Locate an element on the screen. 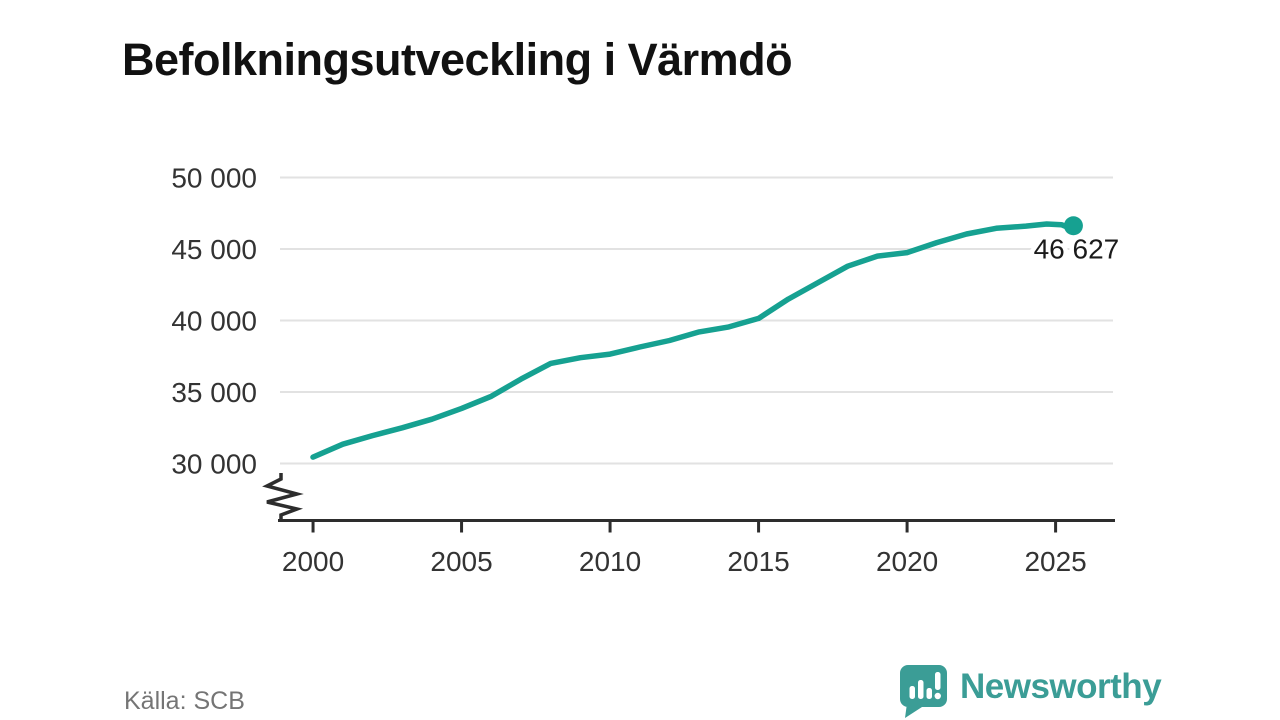 This screenshot has height=720, width=1280. bar-chart-speech-bubble-icon is located at coordinates (923, 691).